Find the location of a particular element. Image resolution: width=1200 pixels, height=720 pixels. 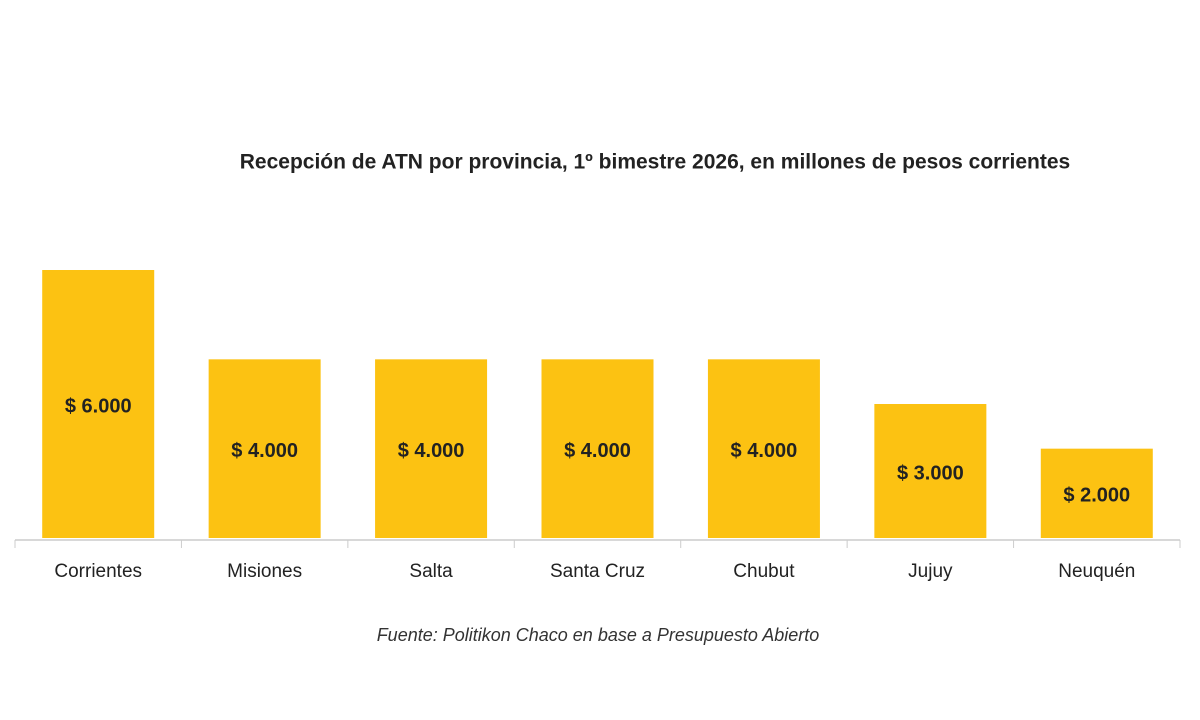

value-label: $ 6.000 is located at coordinates (98, 406).